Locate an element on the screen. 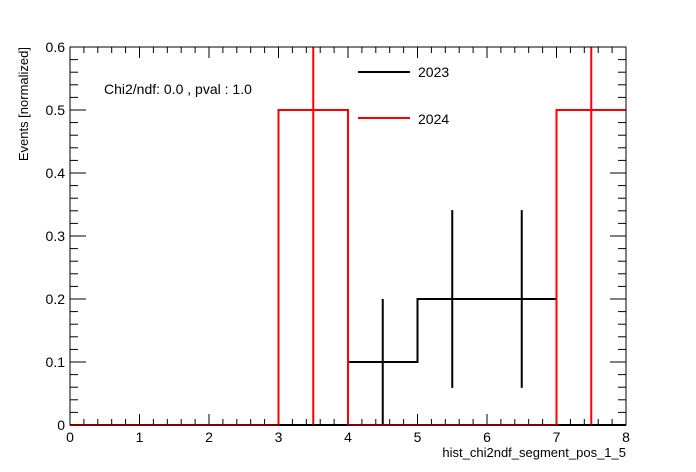 The width and height of the screenshot is (696, 472). legend: 2023 2024 is located at coordinates (403, 95).